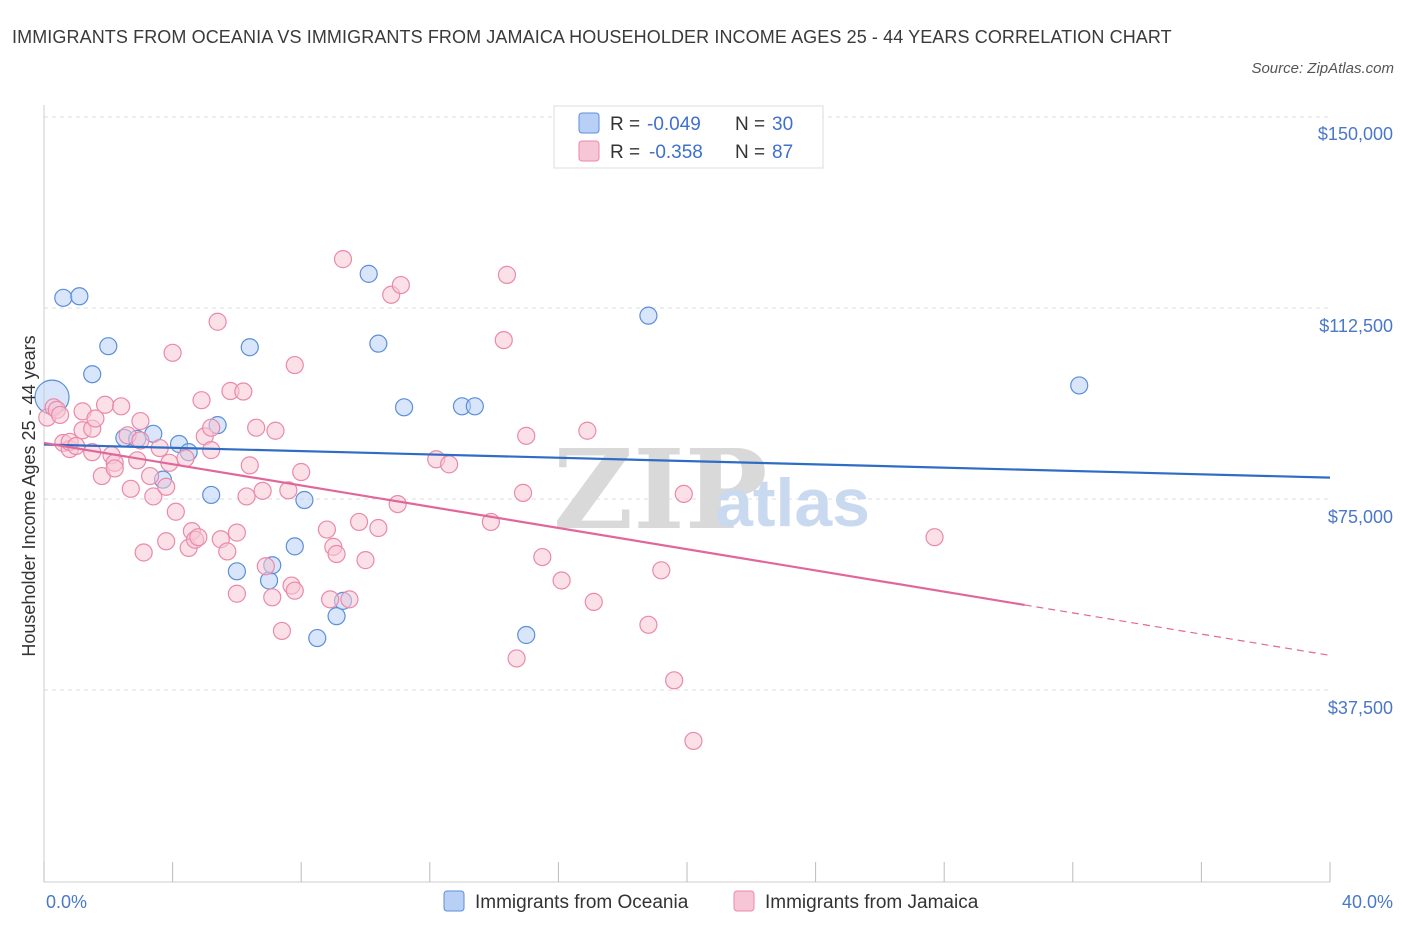 The width and height of the screenshot is (1406, 930). Describe the element at coordinates (1367, 902) in the screenshot. I see `x-tick-label-max: 40.0%` at that location.